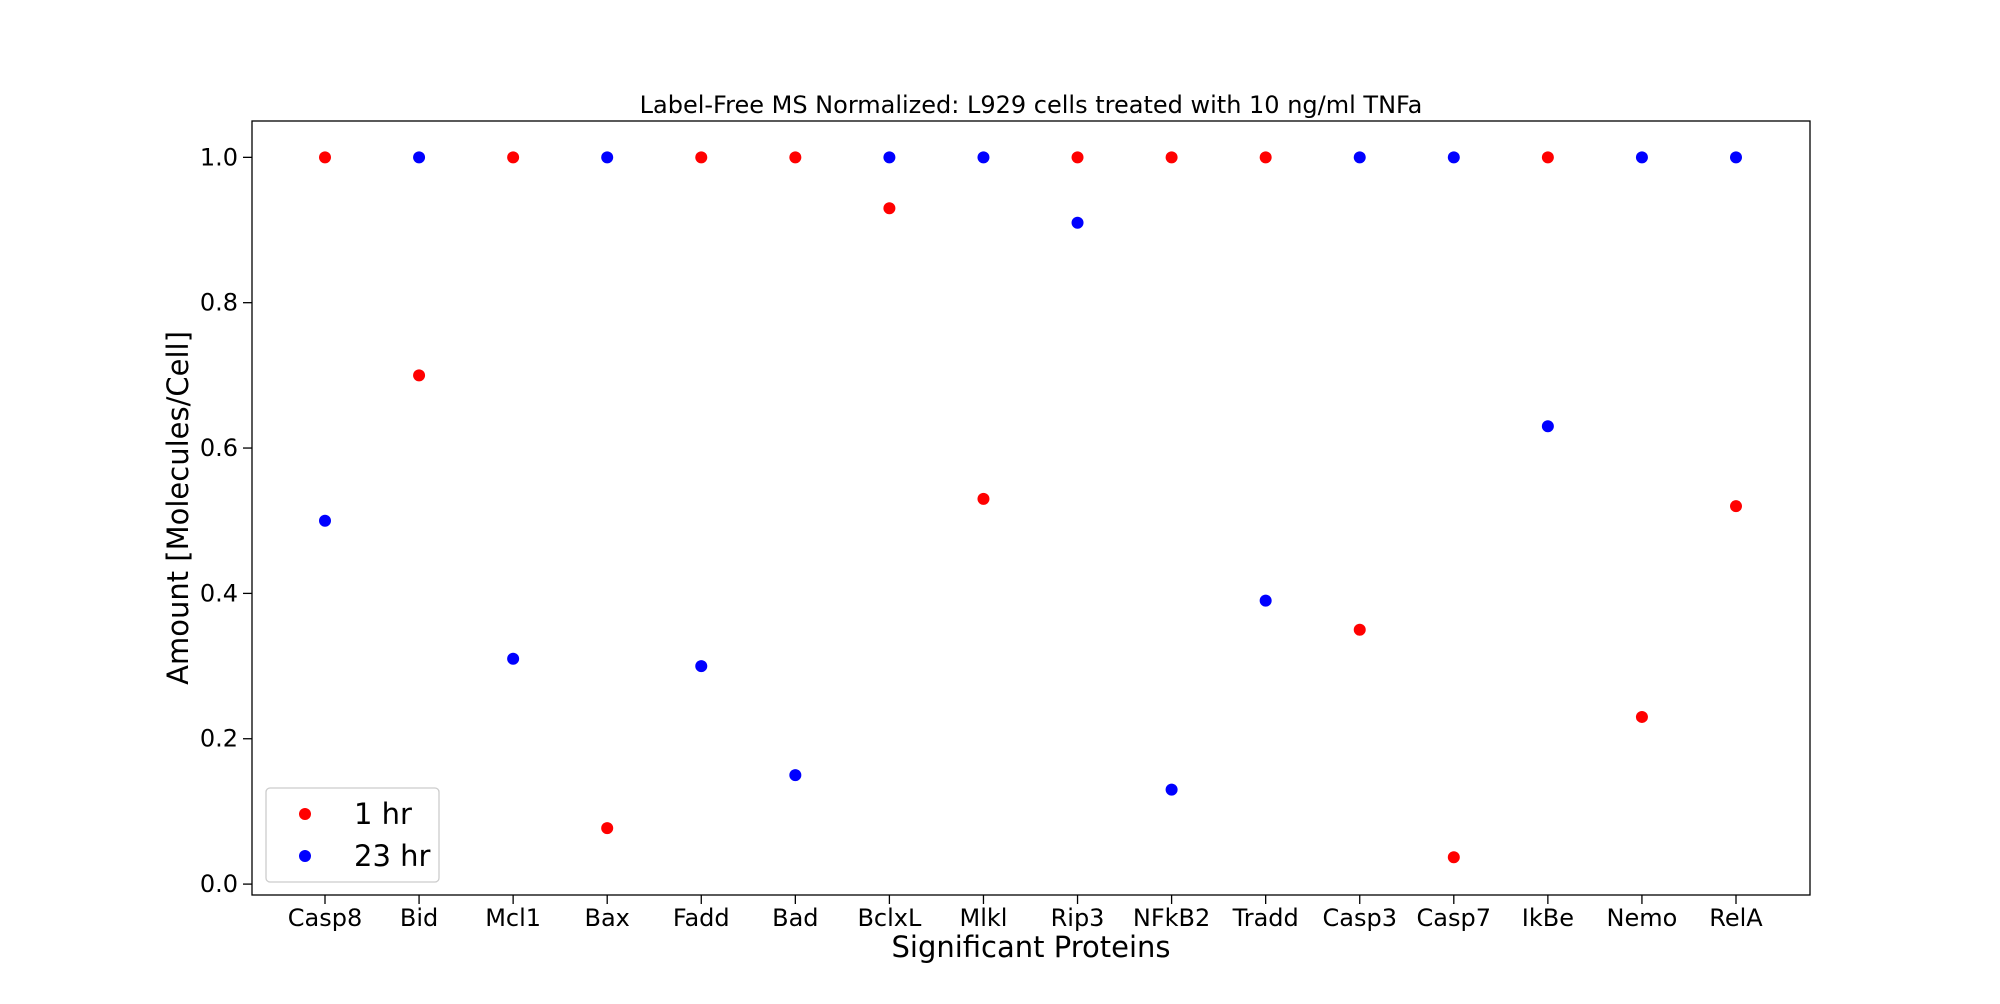 The image size is (2000, 1004). What do you see at coordinates (226, 520) in the screenshot?
I see `y-axis: 0.0 0.2 0.4 0.6 0.8 1.0` at bounding box center [226, 520].